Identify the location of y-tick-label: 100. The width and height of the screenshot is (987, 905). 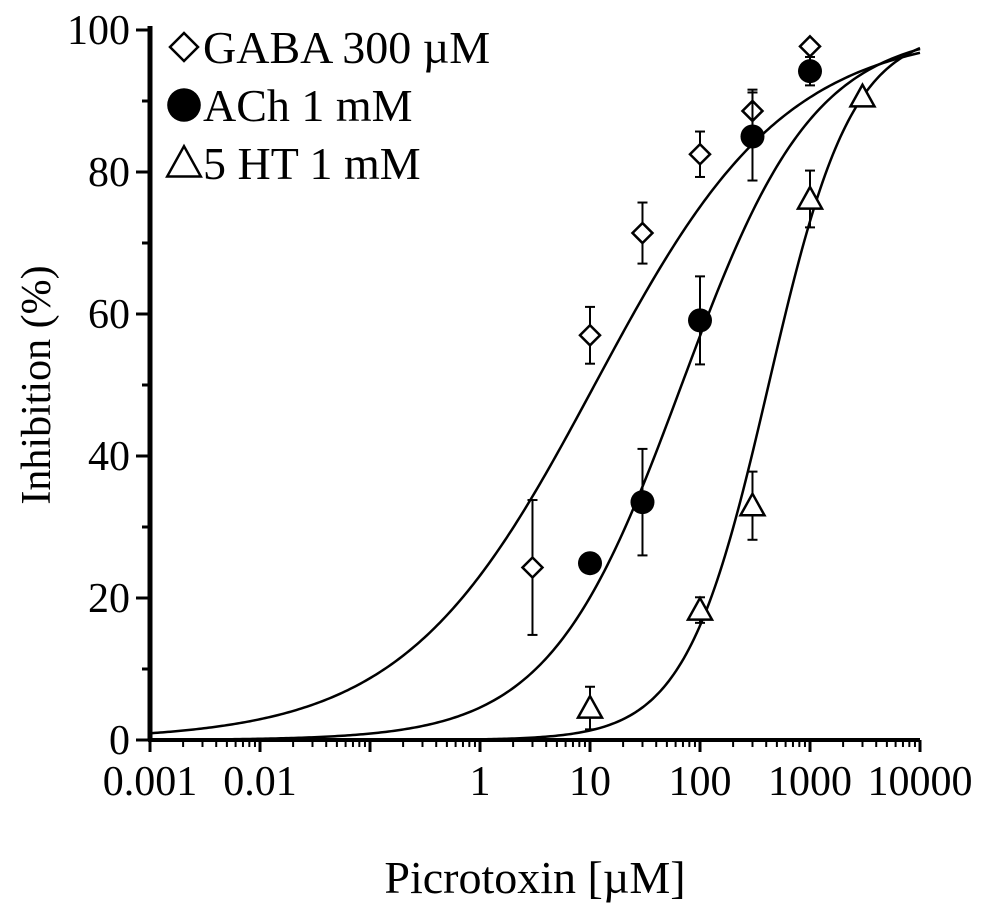
(98, 31).